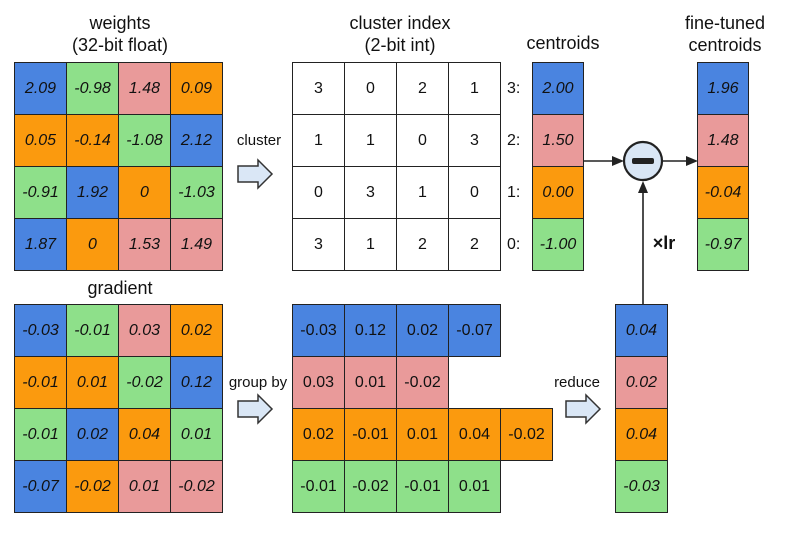  Describe the element at coordinates (664, 243) in the screenshot. I see `lr-label: ×lr` at that location.